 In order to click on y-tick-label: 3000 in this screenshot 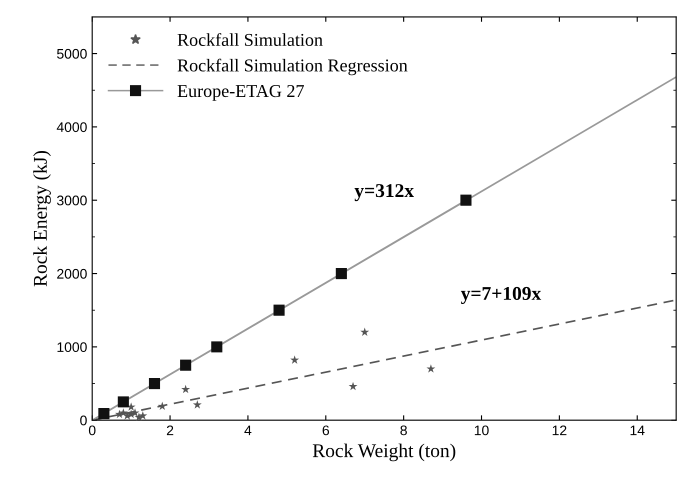, I will do `click(71, 201)`.